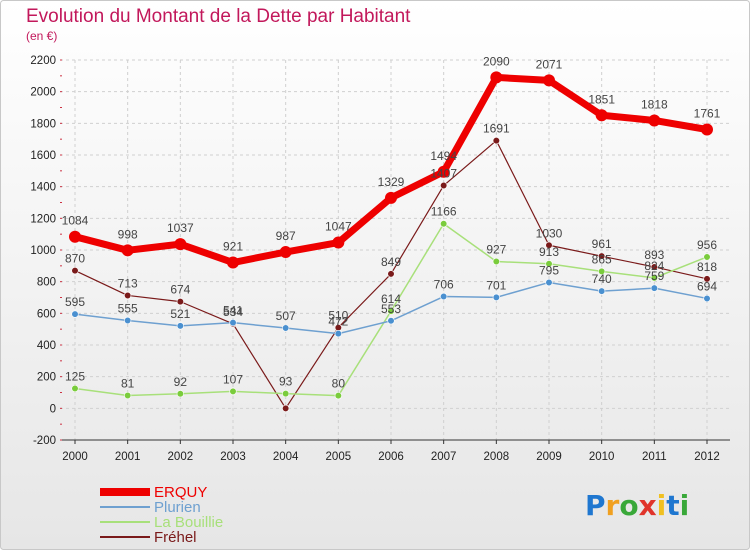 This screenshot has width=750, height=550. Describe the element at coordinates (662, 505) in the screenshot. I see `logo-letter: i` at that location.